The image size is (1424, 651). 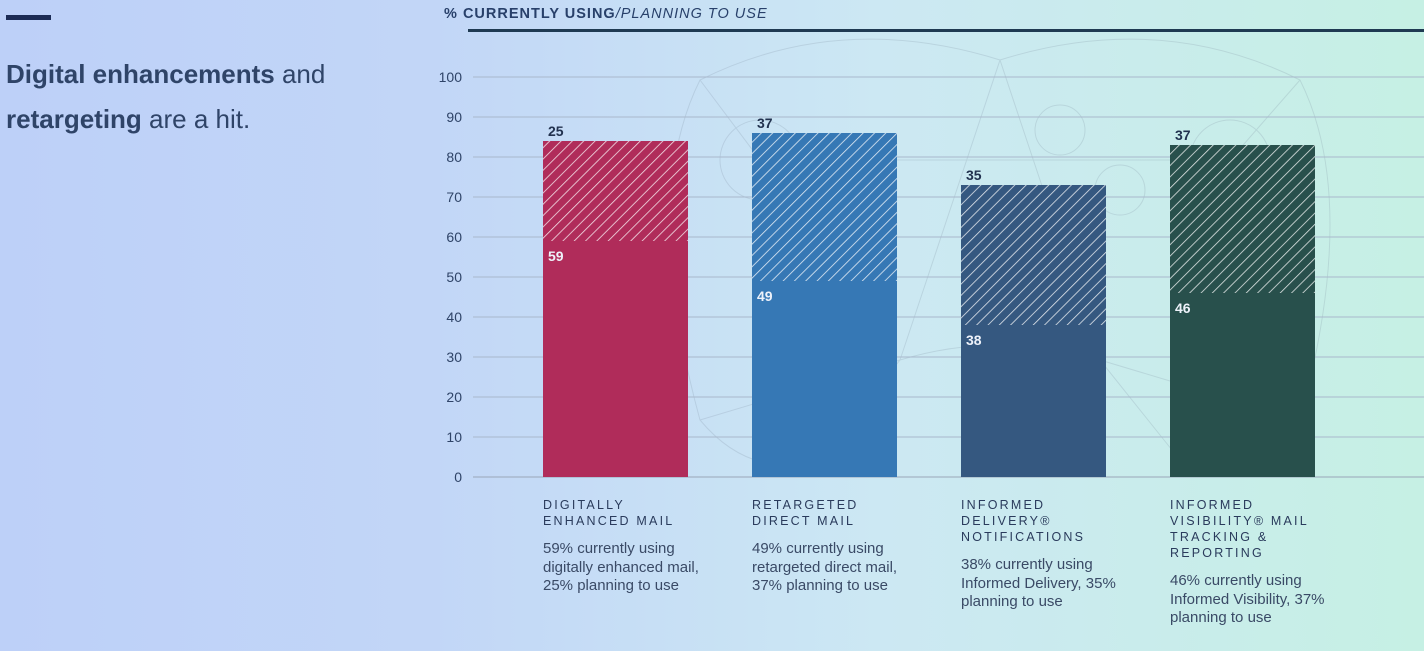 I want to click on data-label-current: 49, so click(x=765, y=296).